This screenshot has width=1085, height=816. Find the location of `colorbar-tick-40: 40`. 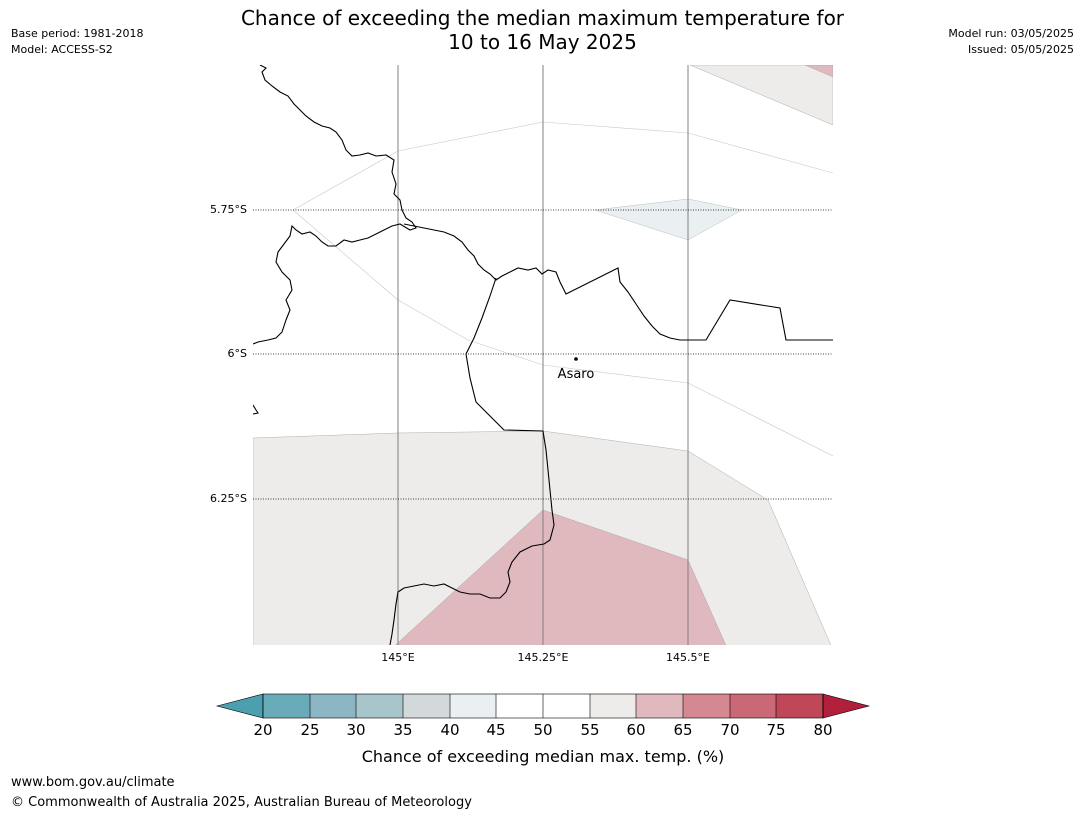

colorbar-tick-40: 40 is located at coordinates (449, 730).